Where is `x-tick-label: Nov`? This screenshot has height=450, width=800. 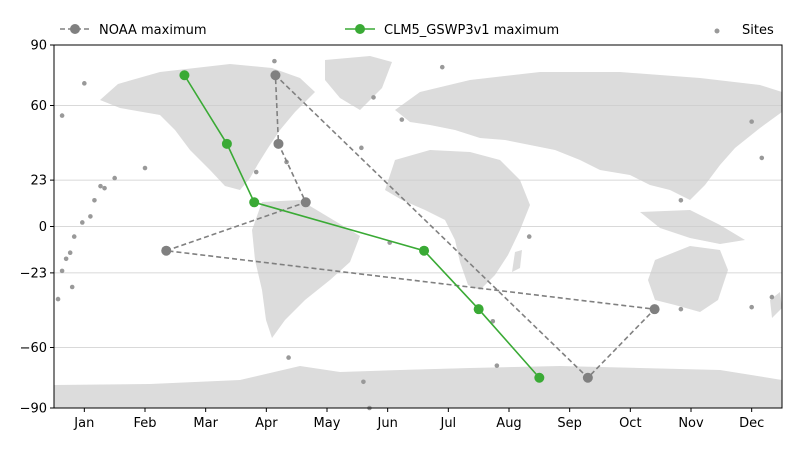 x-tick-label: Nov is located at coordinates (691, 423).